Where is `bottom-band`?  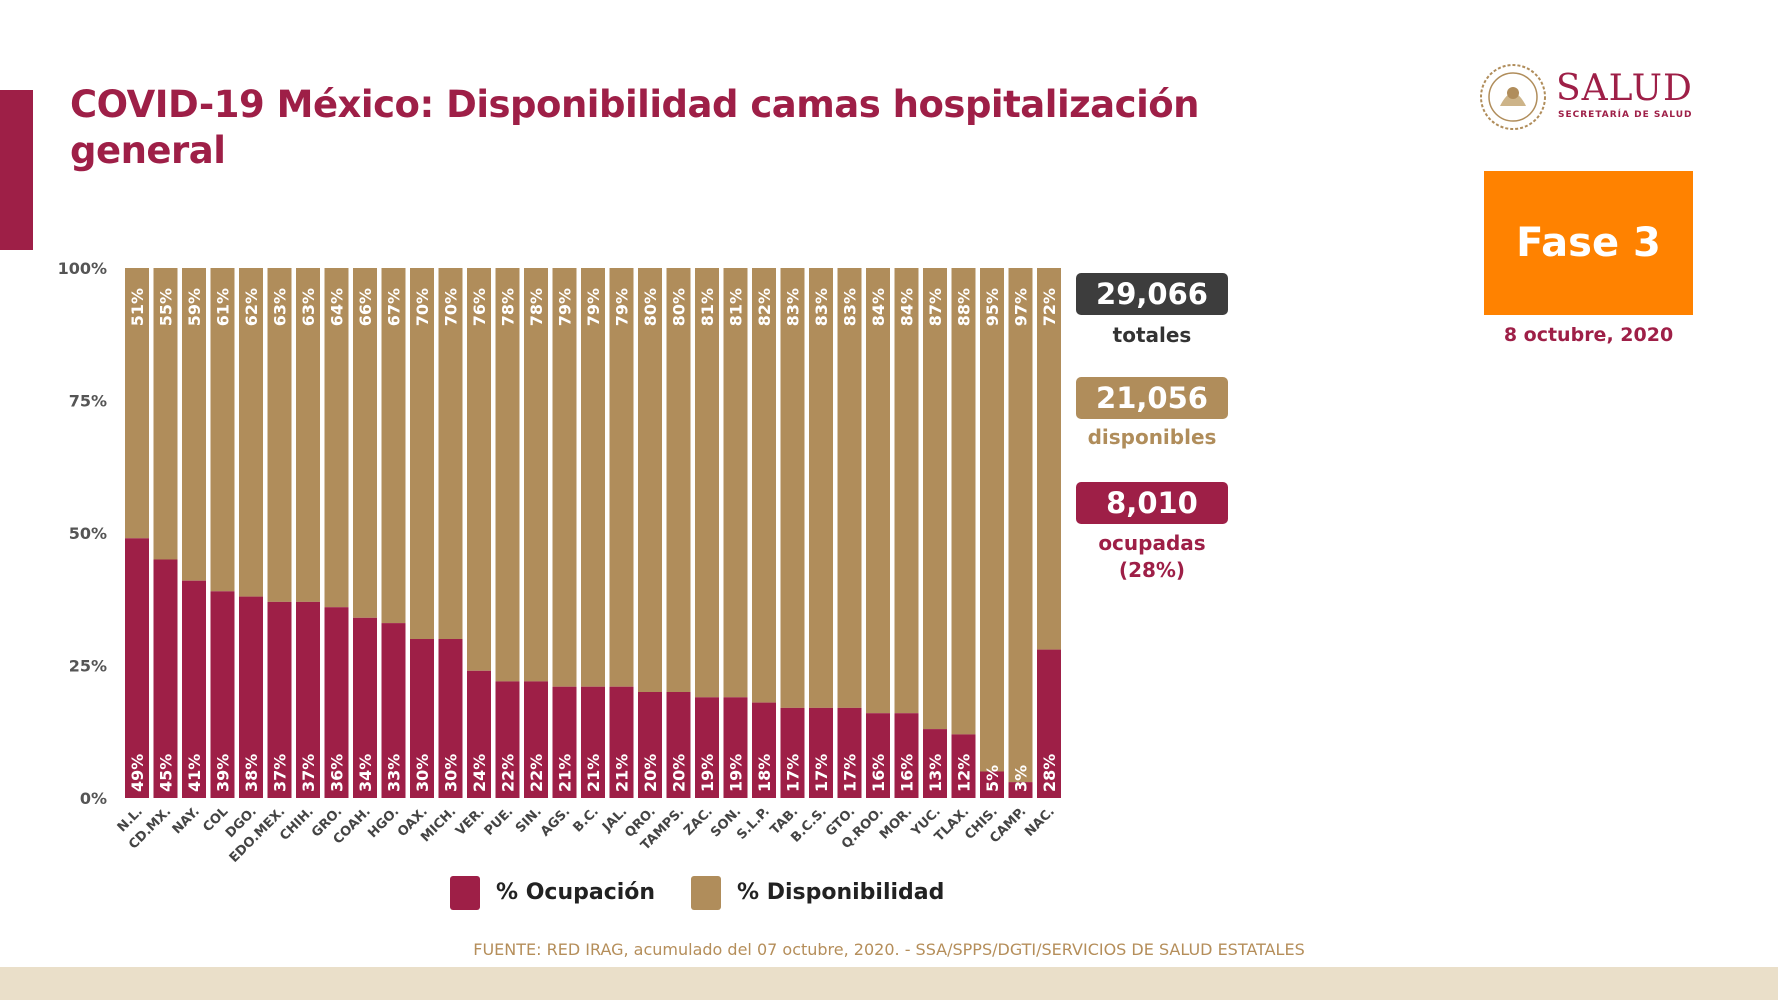
bottom-band is located at coordinates (889, 983).